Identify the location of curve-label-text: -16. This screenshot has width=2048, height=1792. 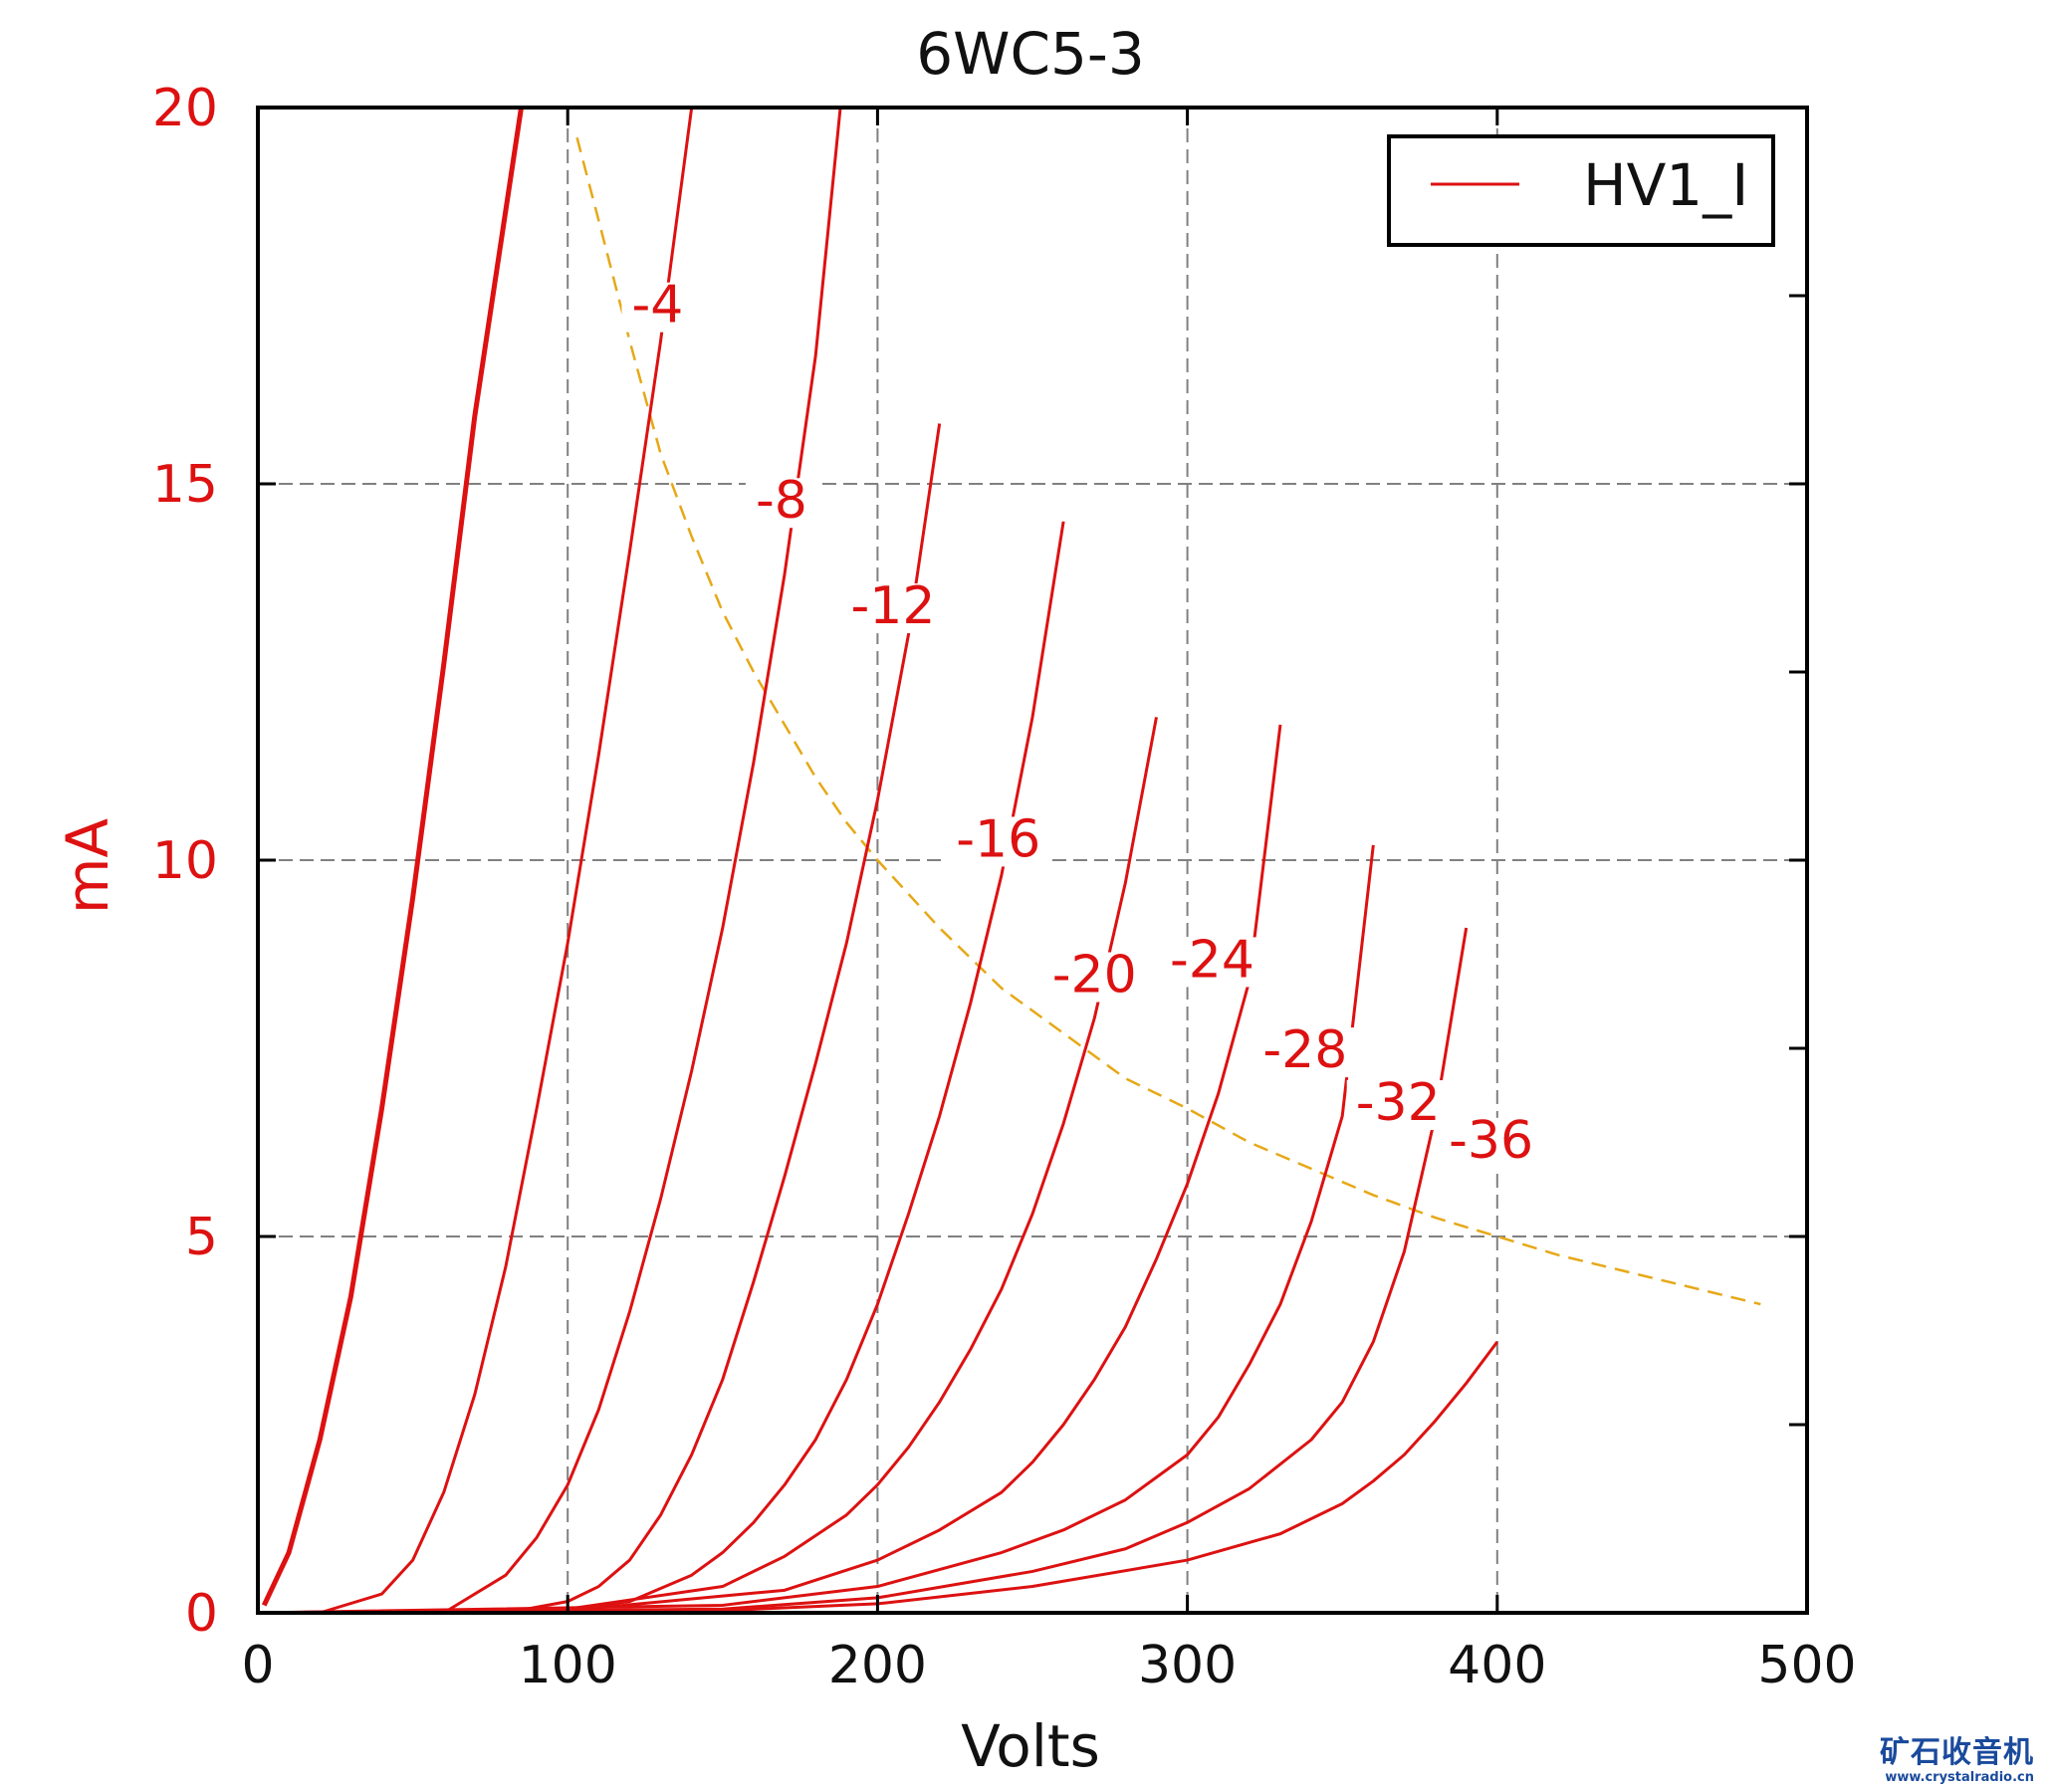
(998, 839).